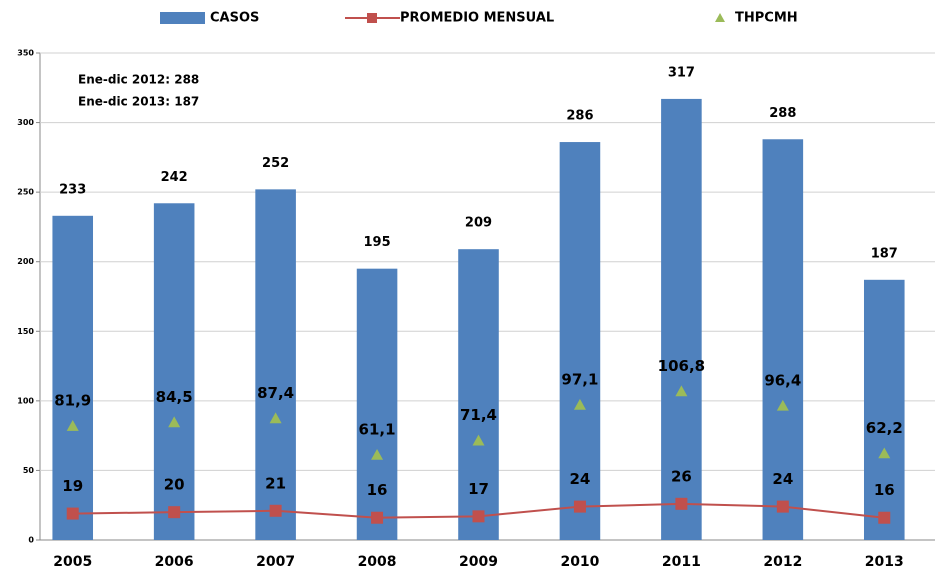 The image size is (935, 576). I want to click on x-tick-label: 2011, so click(681, 562).